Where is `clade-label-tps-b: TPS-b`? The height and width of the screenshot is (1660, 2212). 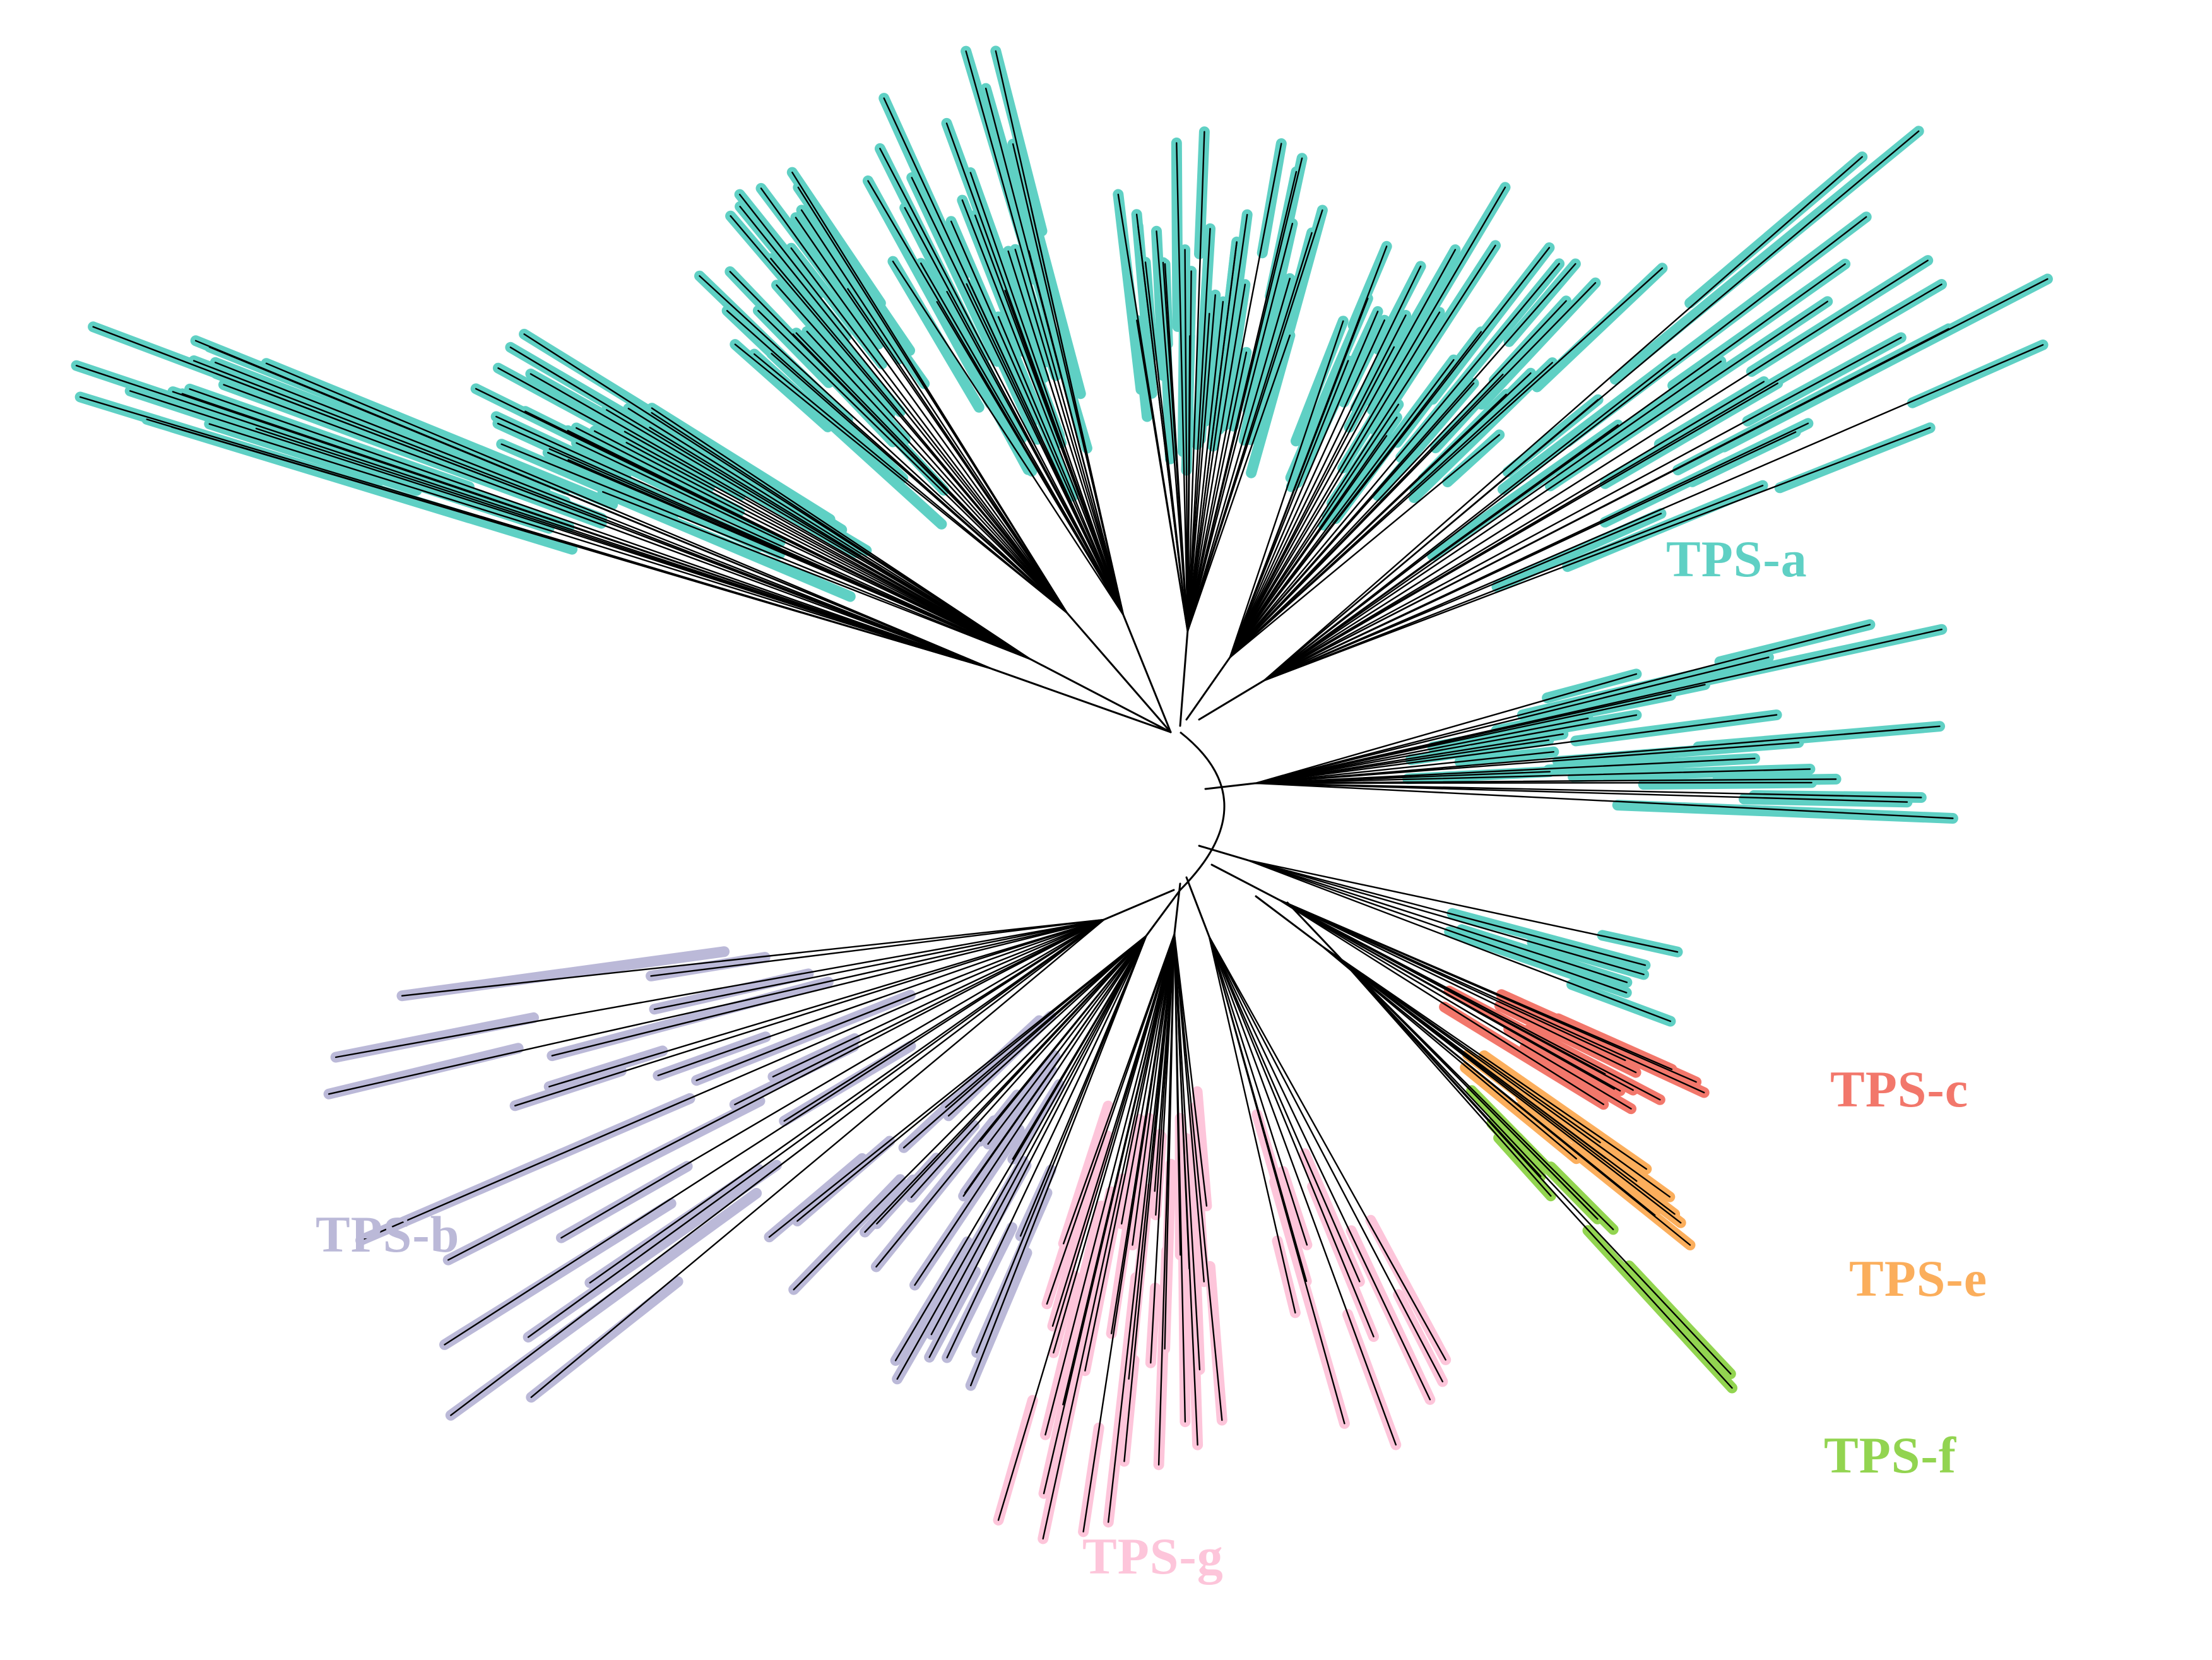 clade-label-tps-b: TPS-b is located at coordinates (388, 1234).